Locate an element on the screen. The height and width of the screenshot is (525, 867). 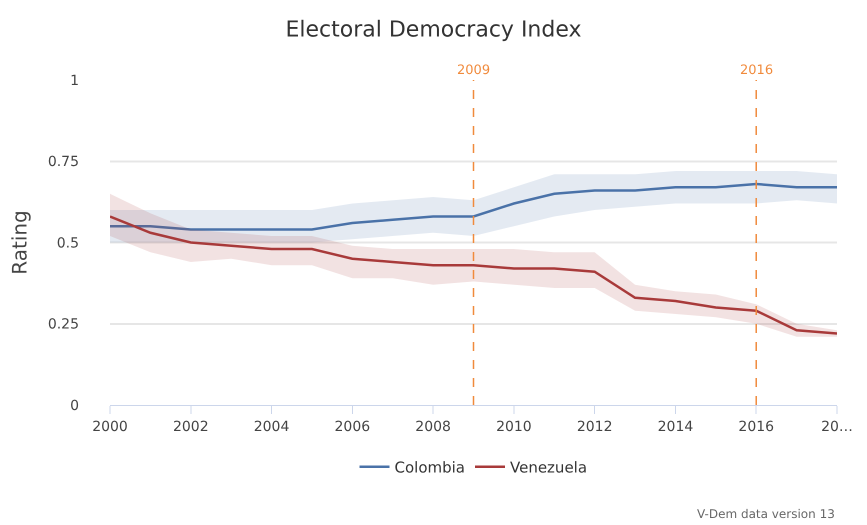
legend-label: Venezuela is located at coordinates (549, 467).